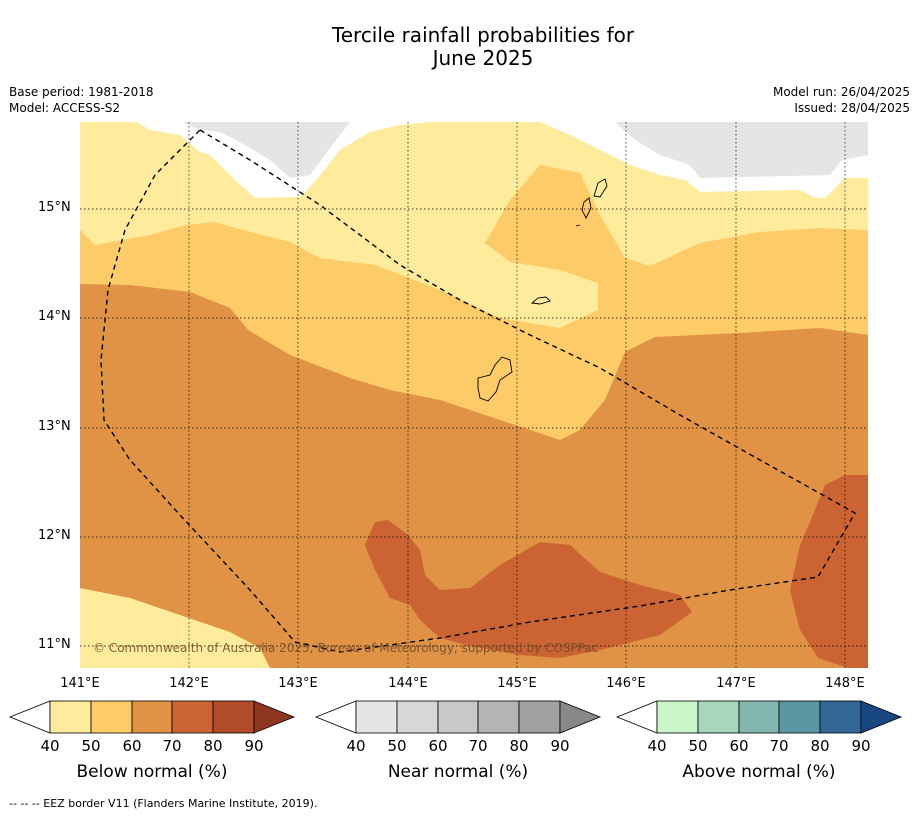 Image resolution: width=919 pixels, height=816 pixels. What do you see at coordinates (542, 290) in the screenshot?
I see `island-outlines` at bounding box center [542, 290].